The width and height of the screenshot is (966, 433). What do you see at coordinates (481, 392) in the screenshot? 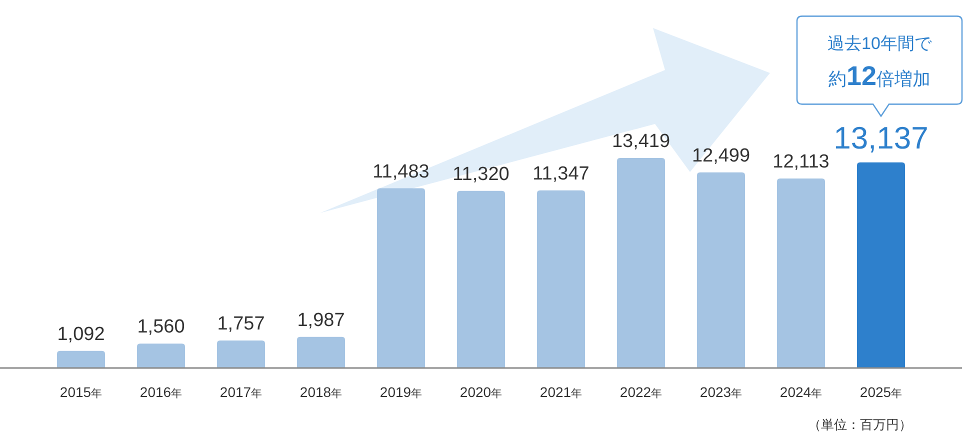
I see `x-tick-label: 2020年` at bounding box center [481, 392].